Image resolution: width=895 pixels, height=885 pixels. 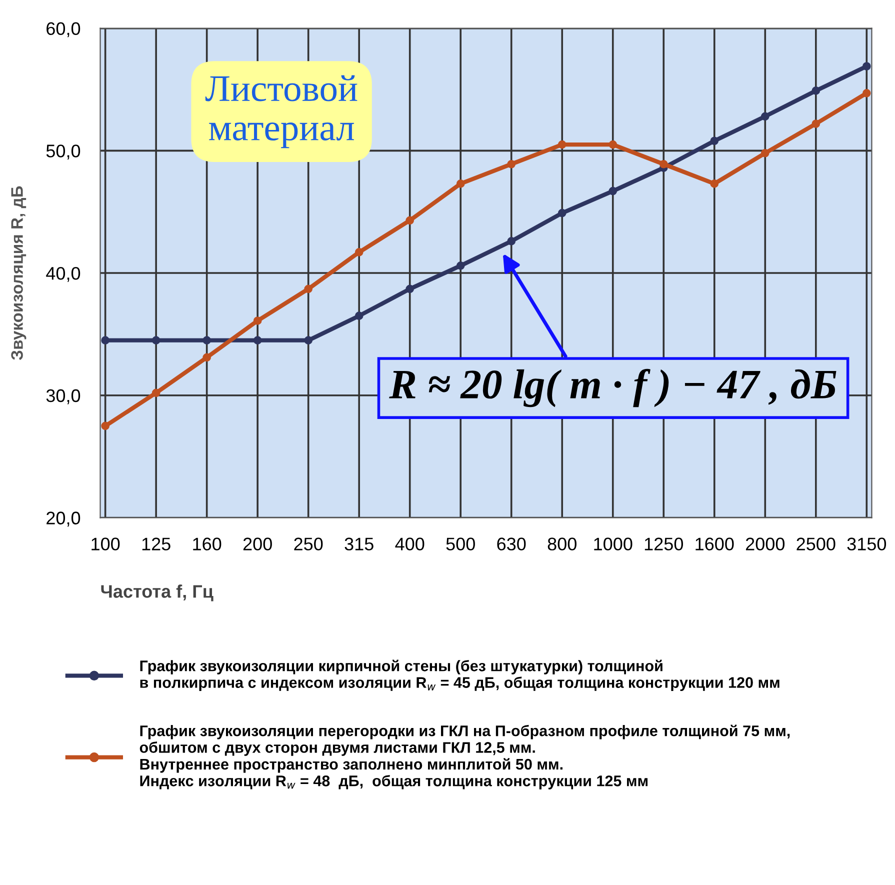 I want to click on x-tick-label: 200, so click(x=257, y=544).